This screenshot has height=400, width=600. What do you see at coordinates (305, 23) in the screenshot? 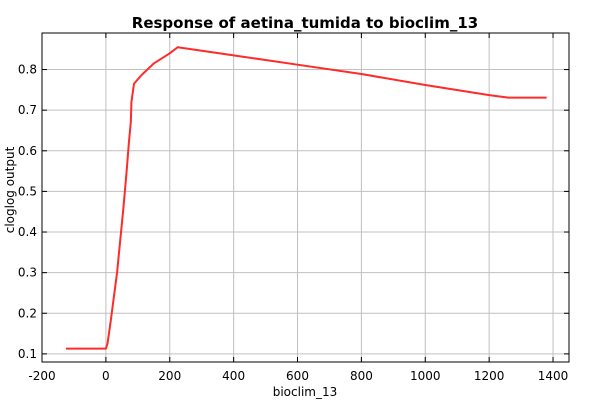
I see `chart-title: Response of aetina_tumida to bioclim_13` at bounding box center [305, 23].